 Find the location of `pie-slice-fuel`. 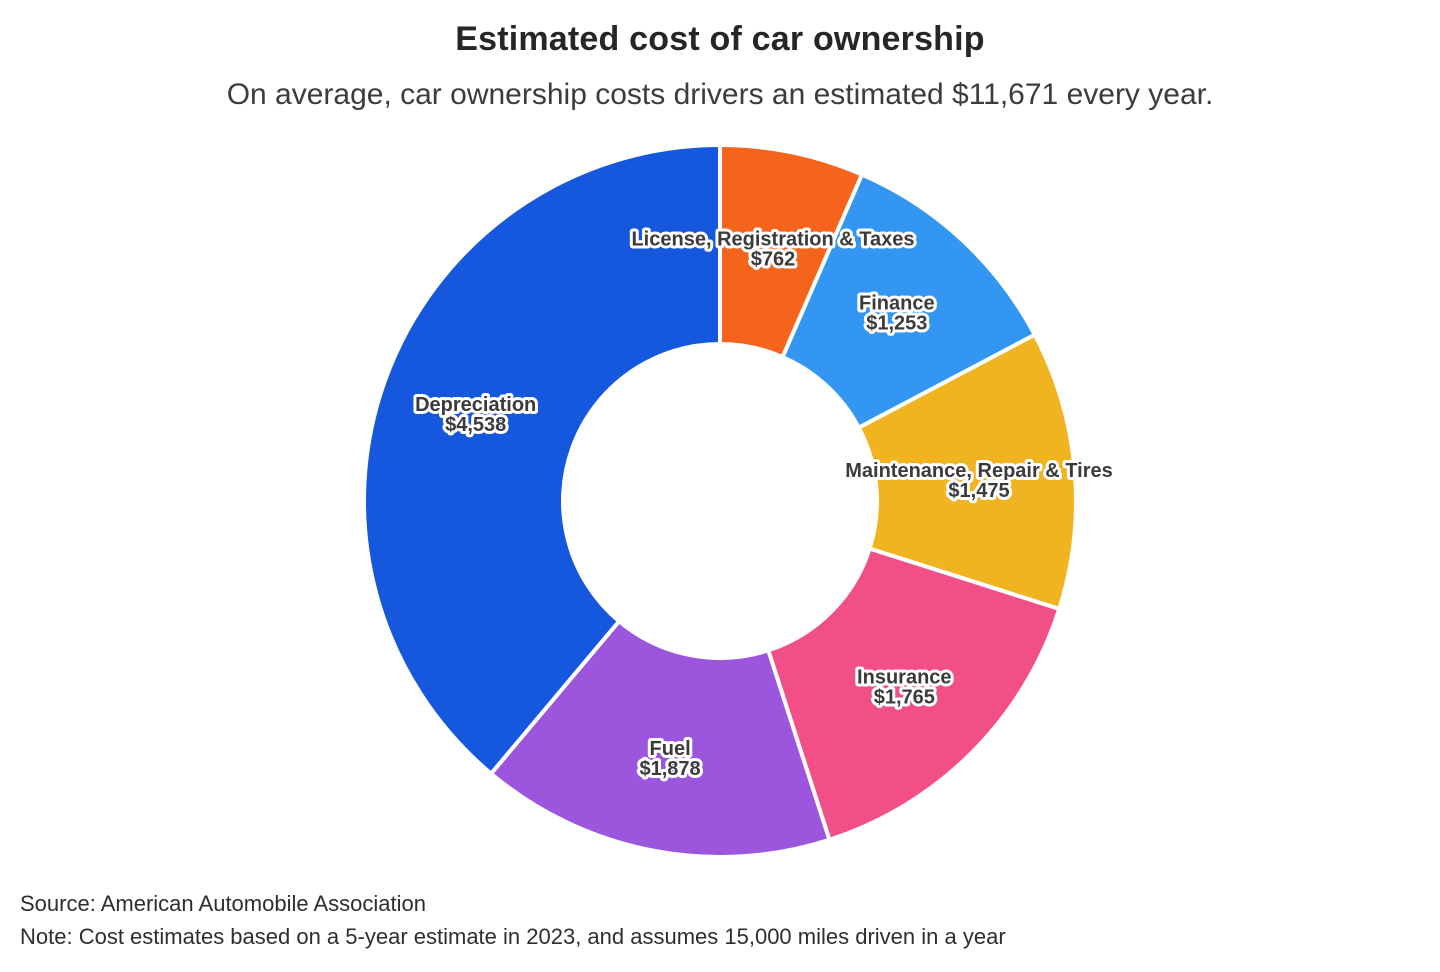

pie-slice-fuel is located at coordinates (660, 739).